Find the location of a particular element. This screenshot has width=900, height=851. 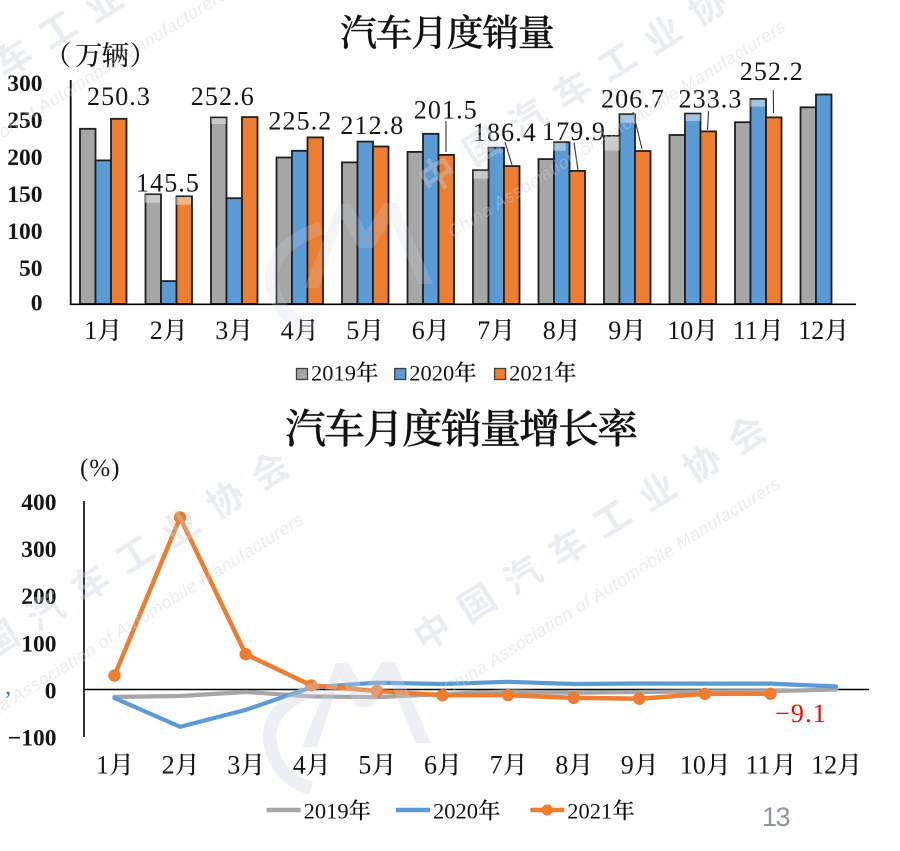

svg-text: 225.2 is located at coordinates (300, 121).